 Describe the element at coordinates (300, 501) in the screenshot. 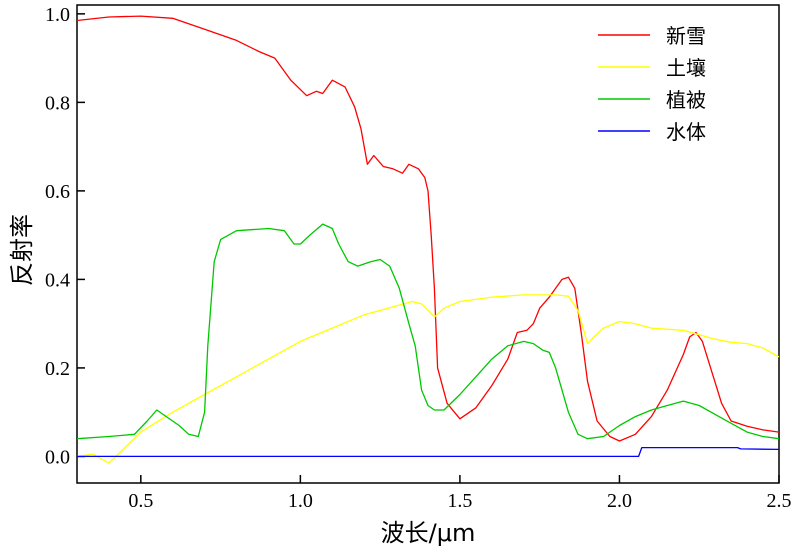

I see `x-tick-label: 1.0` at that location.